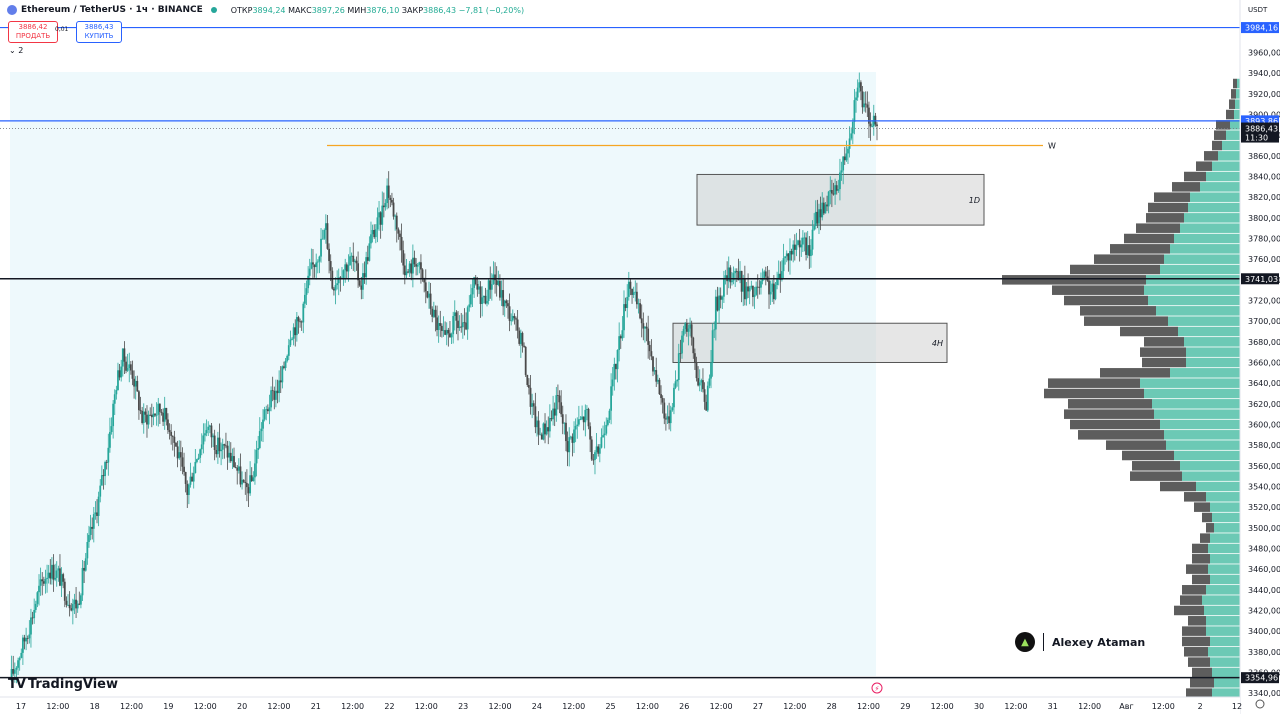 The height and width of the screenshot is (714, 1280). What do you see at coordinates (1260, 279) in the screenshot?
I see `price-label-3741-bg` at bounding box center [1260, 279].